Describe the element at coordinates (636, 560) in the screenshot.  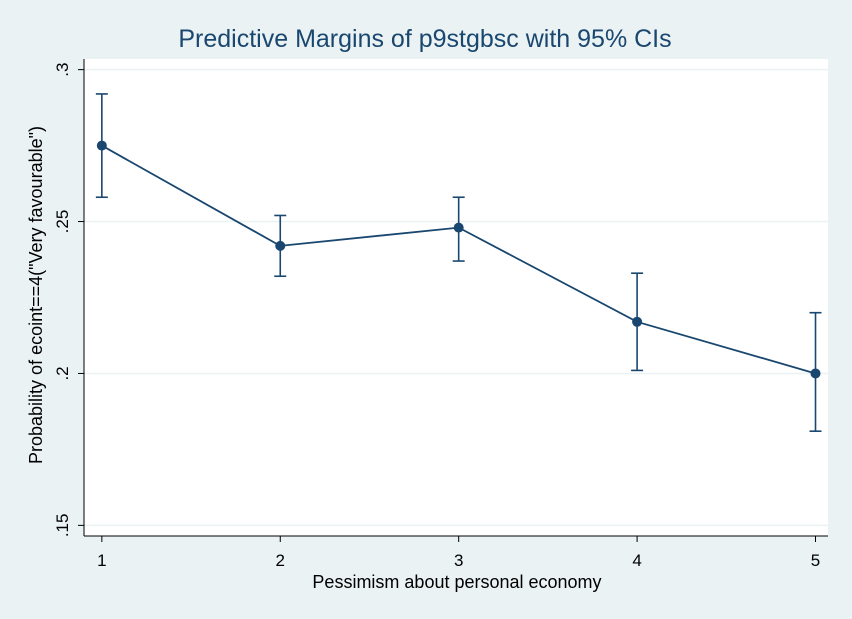
I see `x-tick-label: 4` at that location.